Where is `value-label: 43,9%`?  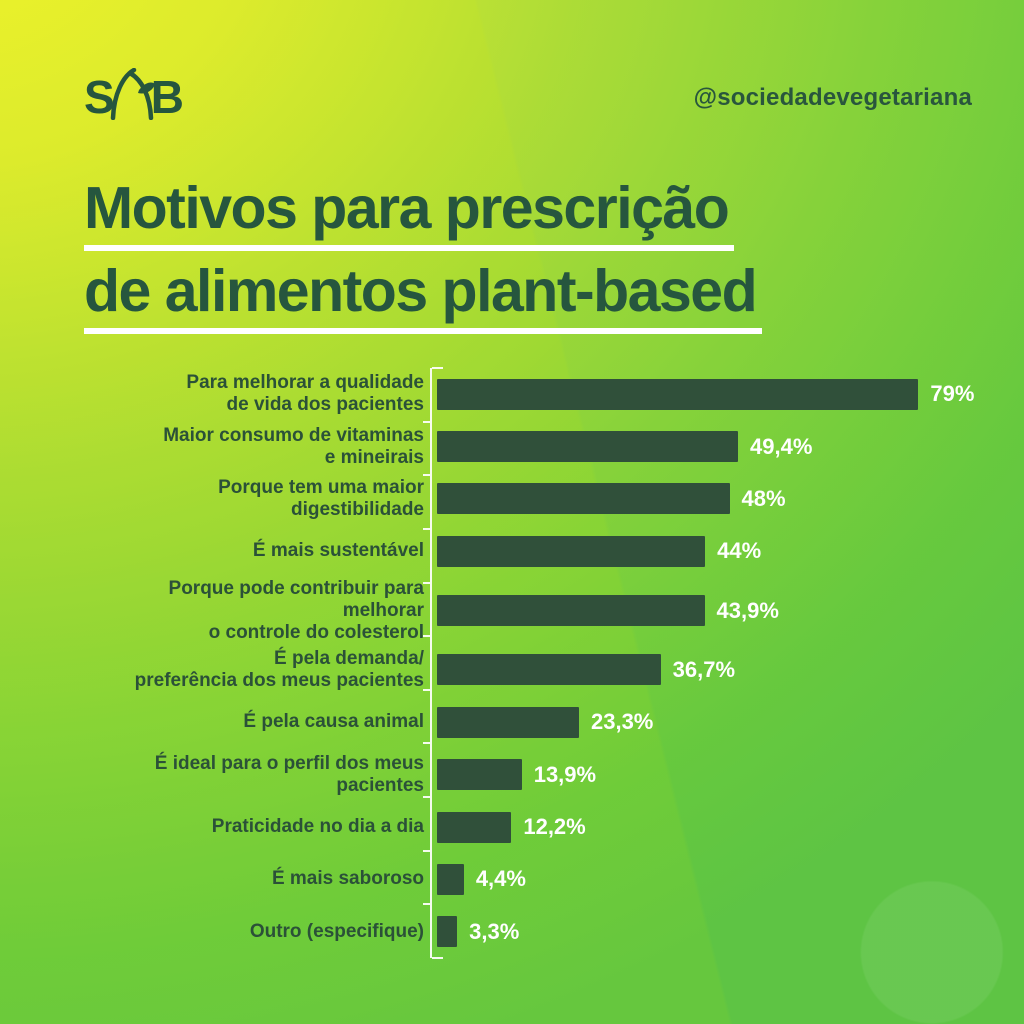 value-label: 43,9% is located at coordinates (747, 610).